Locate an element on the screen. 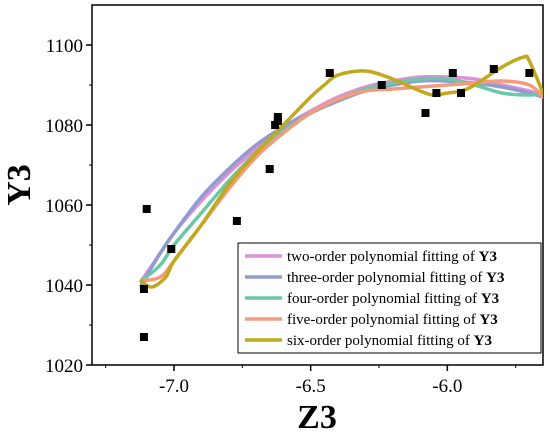 The height and width of the screenshot is (435, 550). y-axis-title: Y3 is located at coordinates (19, 185).